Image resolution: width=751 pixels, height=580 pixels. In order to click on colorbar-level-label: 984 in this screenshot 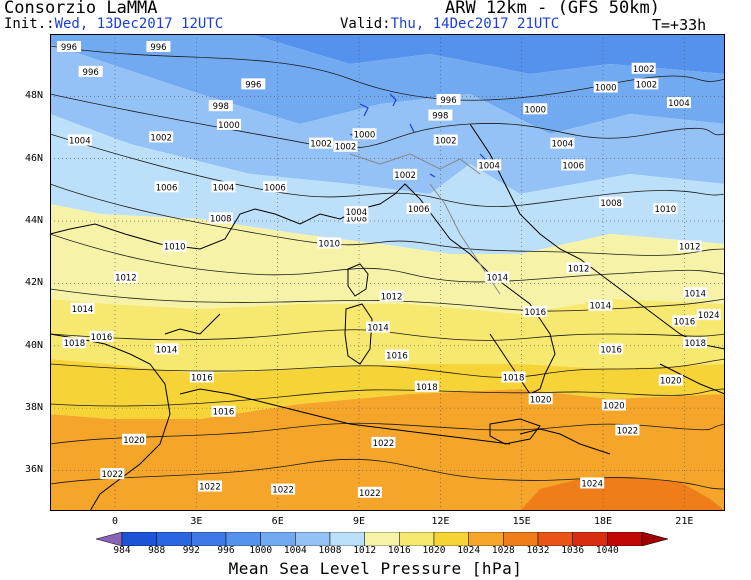, I will do `click(122, 550)`.